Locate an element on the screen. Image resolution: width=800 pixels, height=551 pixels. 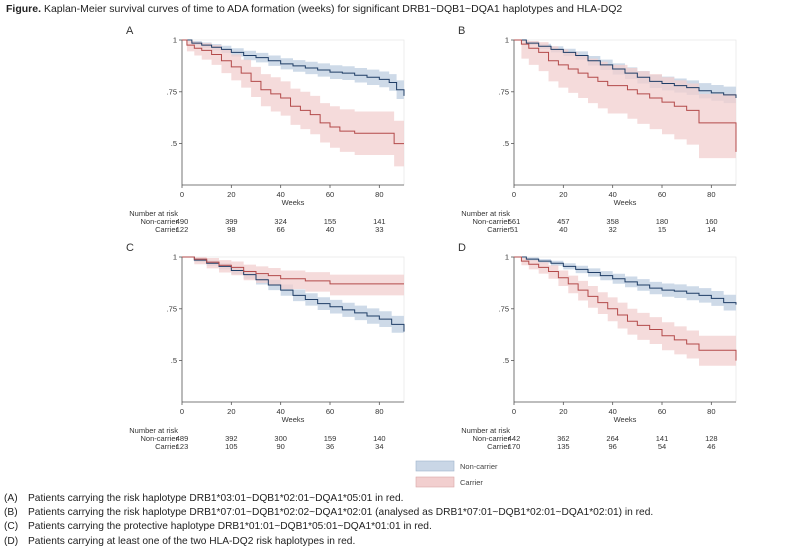
risk-value: 135 is located at coordinates (563, 446).